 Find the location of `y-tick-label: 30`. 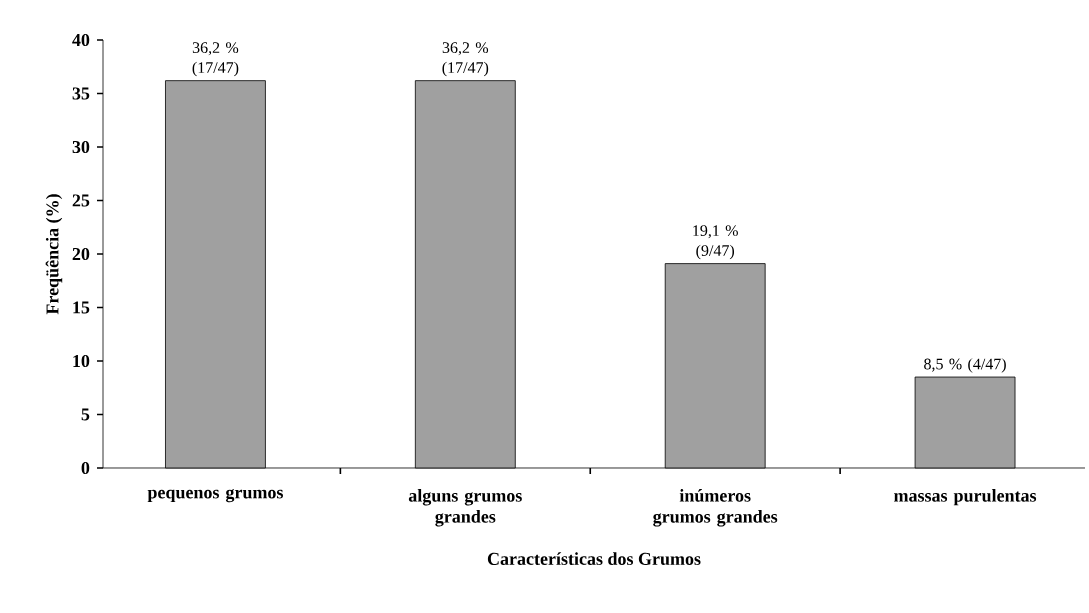

y-tick-label: 30 is located at coordinates (81, 147).